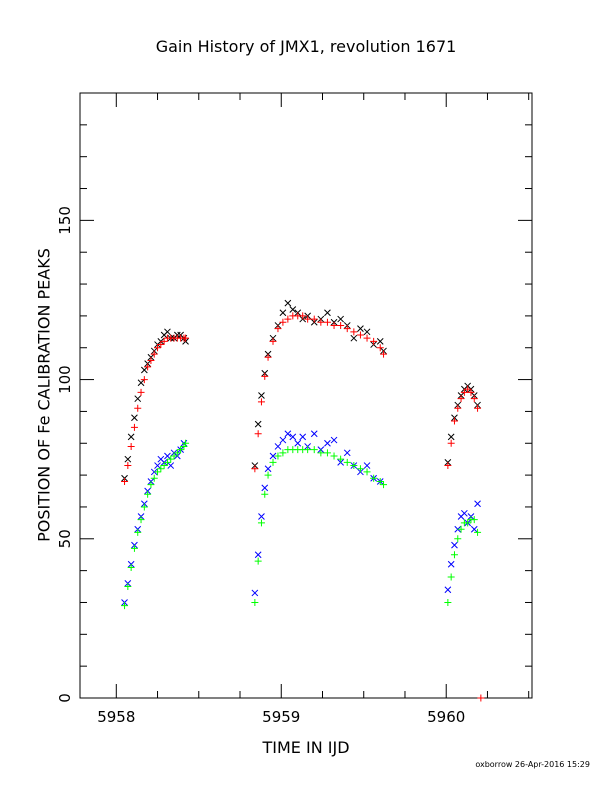 This screenshot has height=792, width=612. What do you see at coordinates (532, 764) in the screenshot?
I see `footer-stamp: oxborrow 26-Apr-2016 15:29` at bounding box center [532, 764].